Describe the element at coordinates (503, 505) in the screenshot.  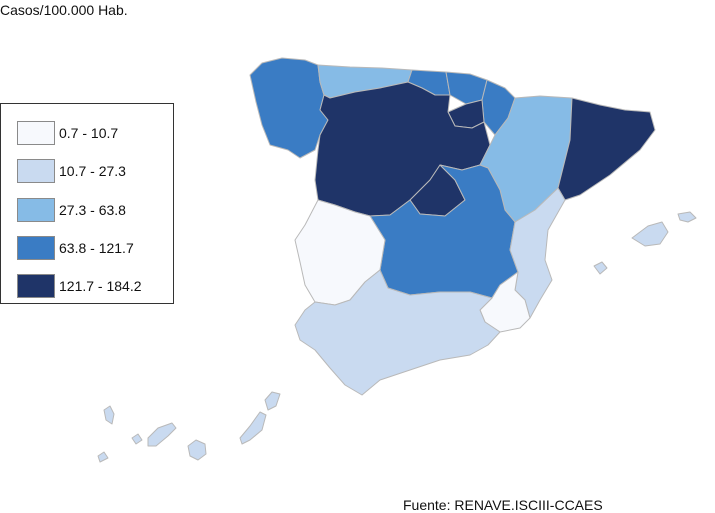
I see `source-label: Fuente: RENAVE.ISCIII-CCAES` at that location.